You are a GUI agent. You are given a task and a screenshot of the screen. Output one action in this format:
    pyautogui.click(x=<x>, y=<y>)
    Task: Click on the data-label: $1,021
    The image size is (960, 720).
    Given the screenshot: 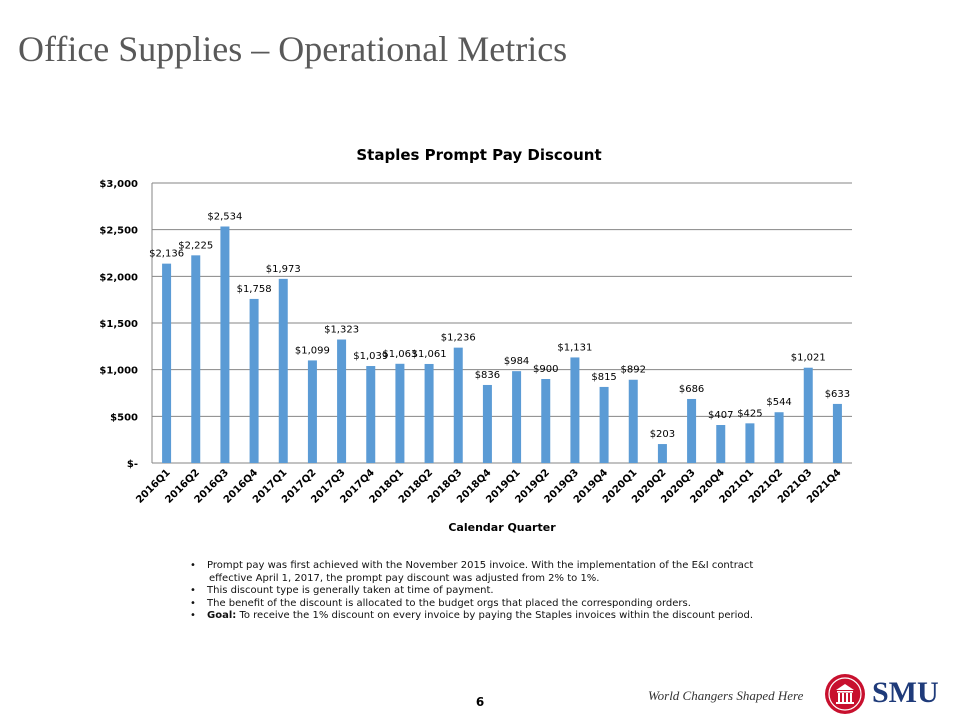 What is the action you would take?
    pyautogui.click(x=808, y=358)
    